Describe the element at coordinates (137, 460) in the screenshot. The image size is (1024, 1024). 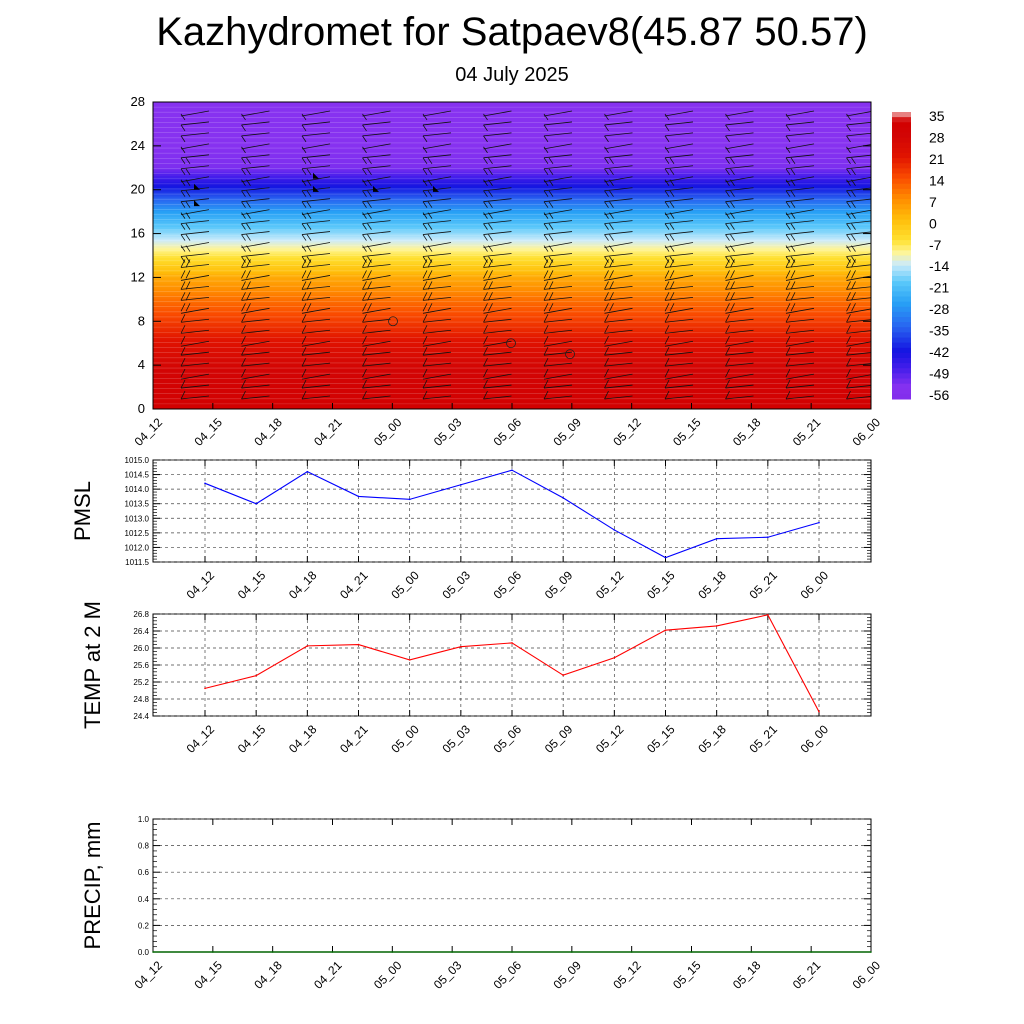
I see `y-tick-label: 1015.0` at that location.